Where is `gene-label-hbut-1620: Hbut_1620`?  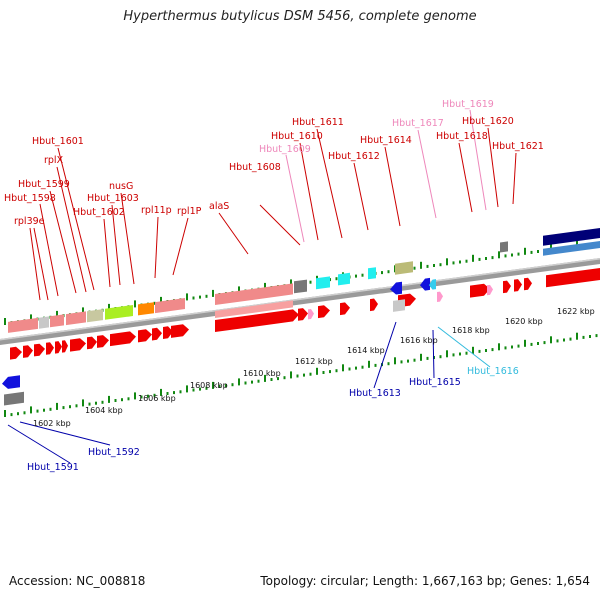 gene-label-hbut-1620: Hbut_1620 is located at coordinates (488, 121).